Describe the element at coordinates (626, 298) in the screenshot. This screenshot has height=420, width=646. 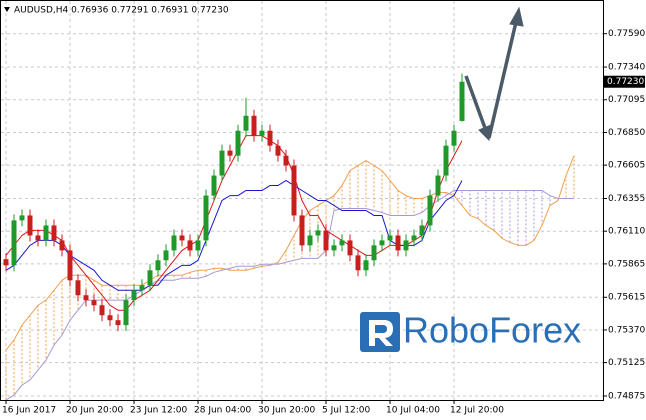
I see `y-tick-label: 0.75615` at that location.